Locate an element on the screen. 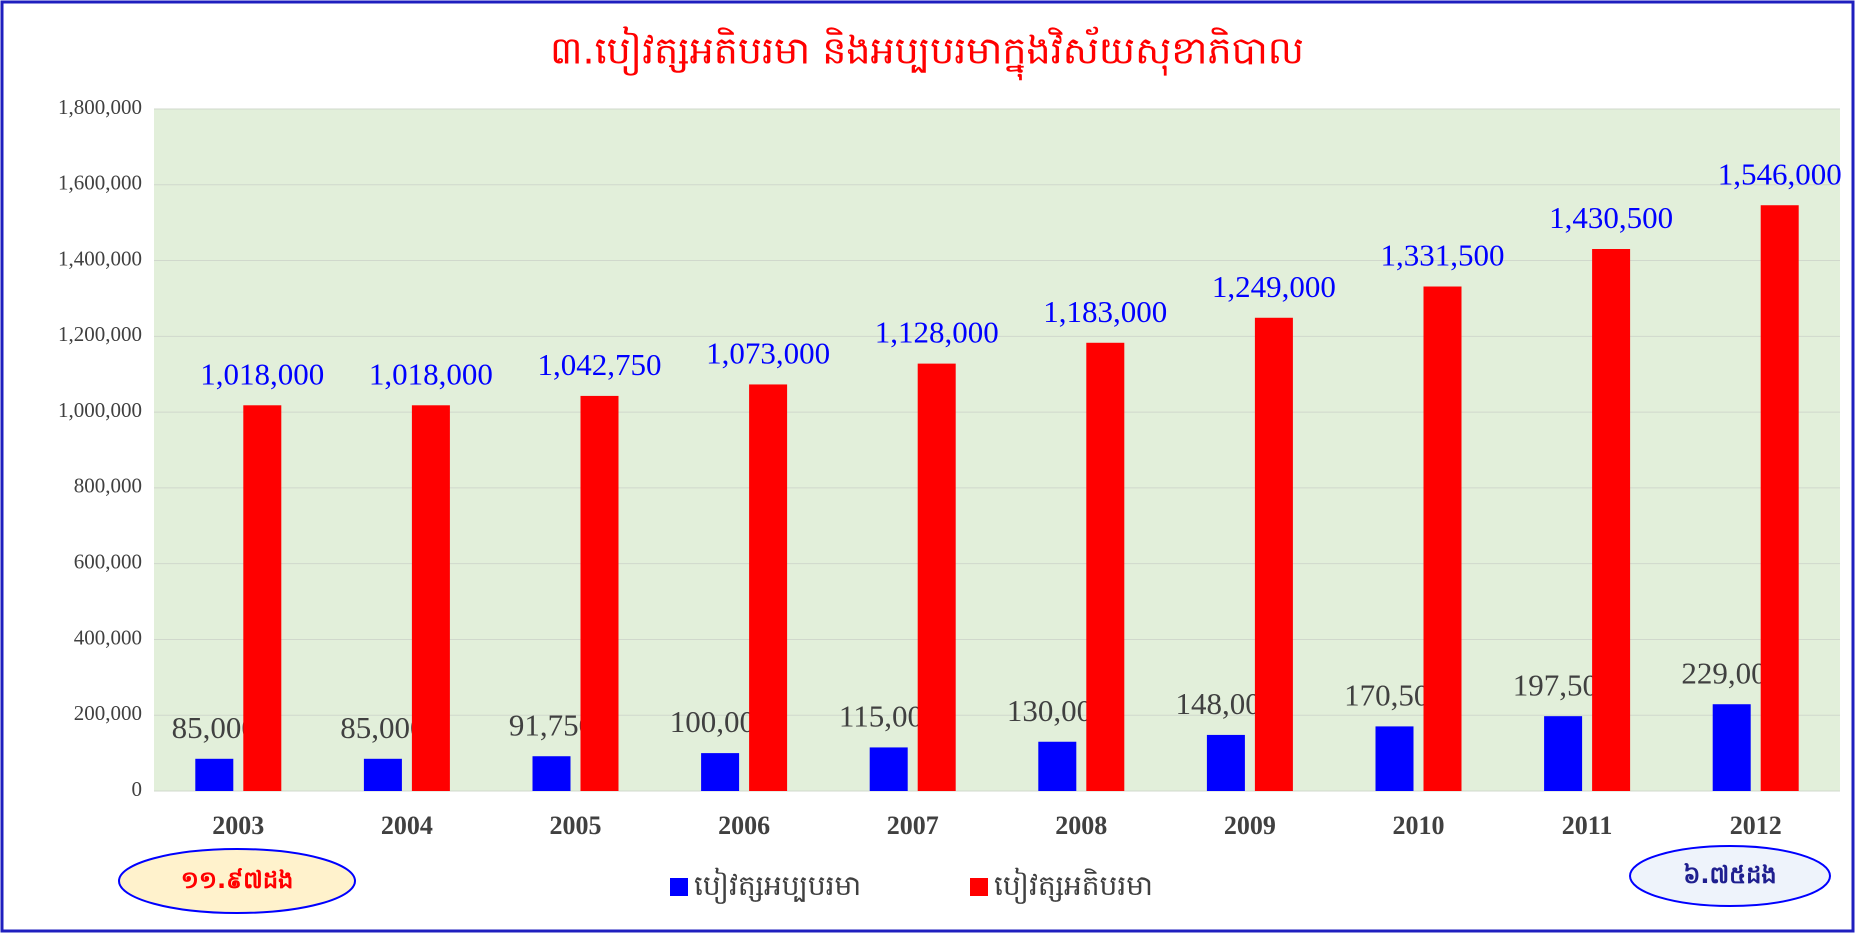 The image size is (1855, 933). data-label: 1,249,000 is located at coordinates (1274, 286).